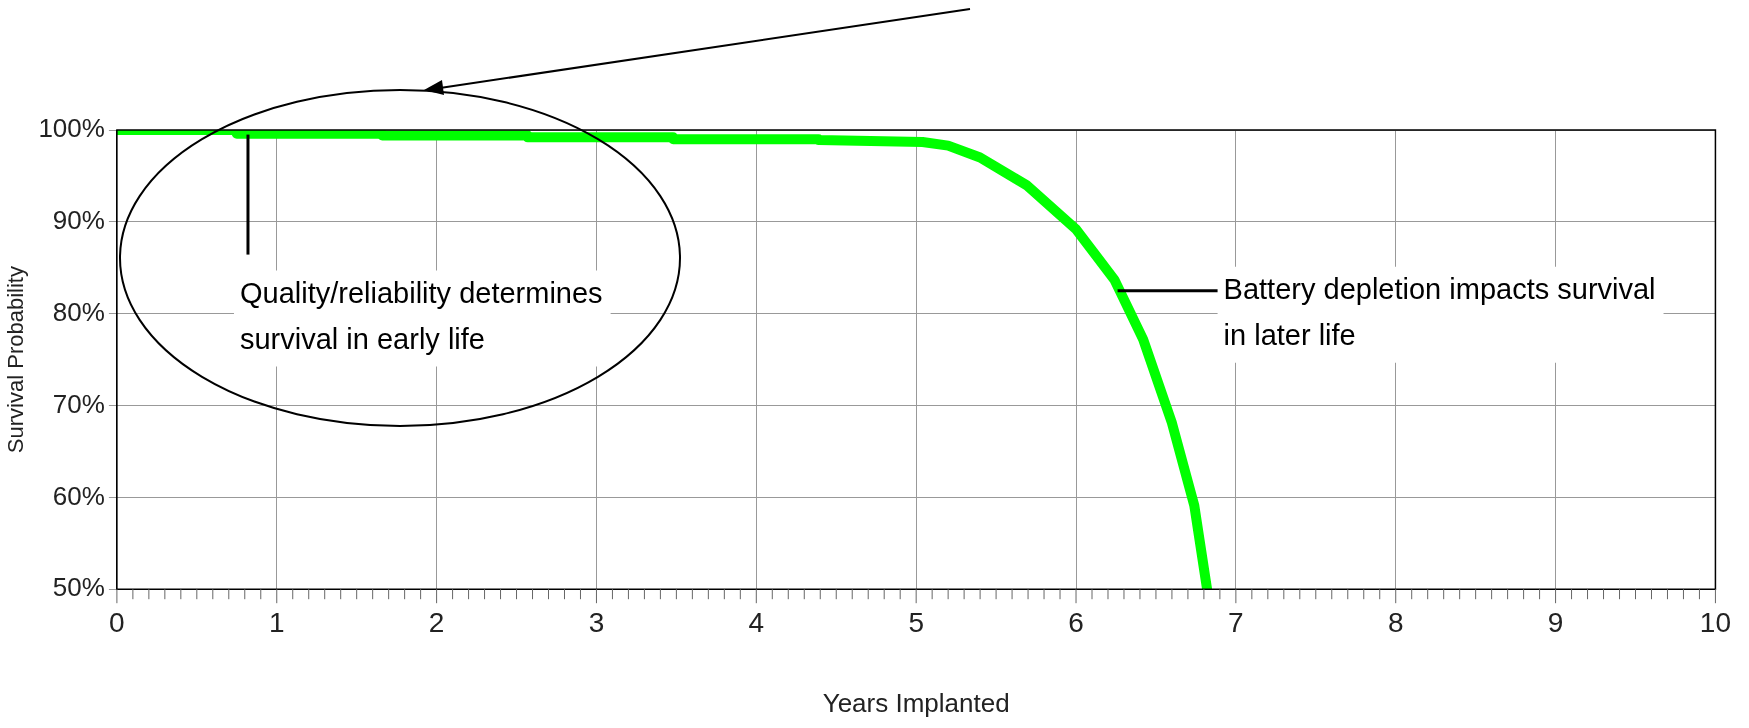 The height and width of the screenshot is (728, 1749). What do you see at coordinates (78, 495) in the screenshot?
I see `y-tick-label: 60%` at bounding box center [78, 495].